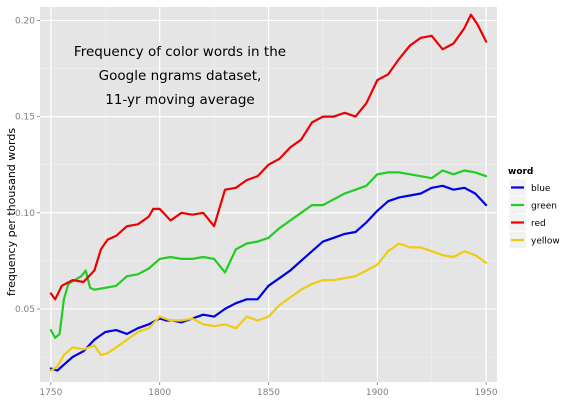  Describe the element at coordinates (159, 393) in the screenshot. I see `x-tick-label: 1800` at that location.